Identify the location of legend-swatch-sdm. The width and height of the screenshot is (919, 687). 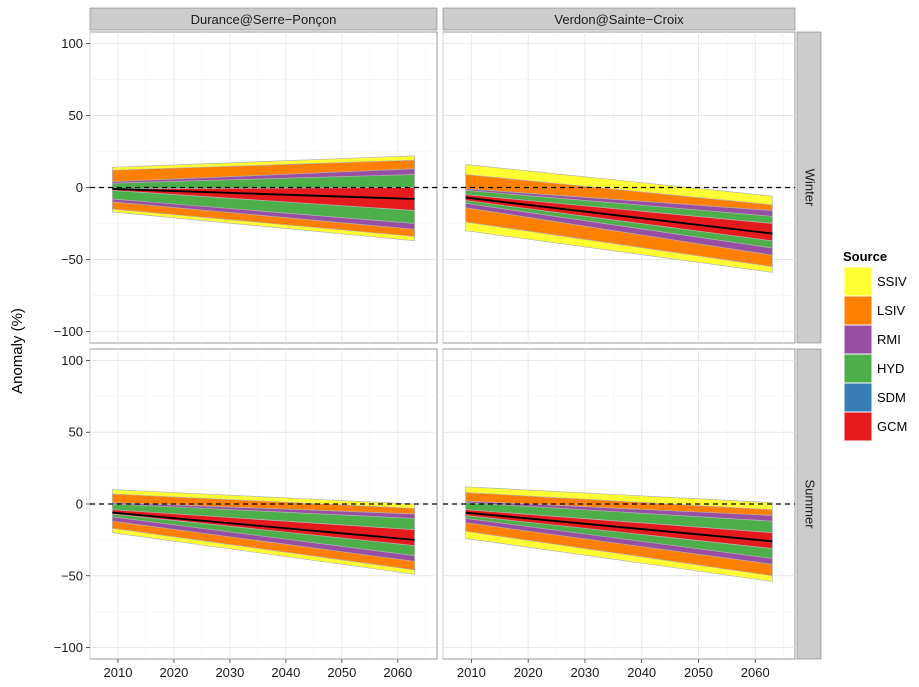
(858, 397).